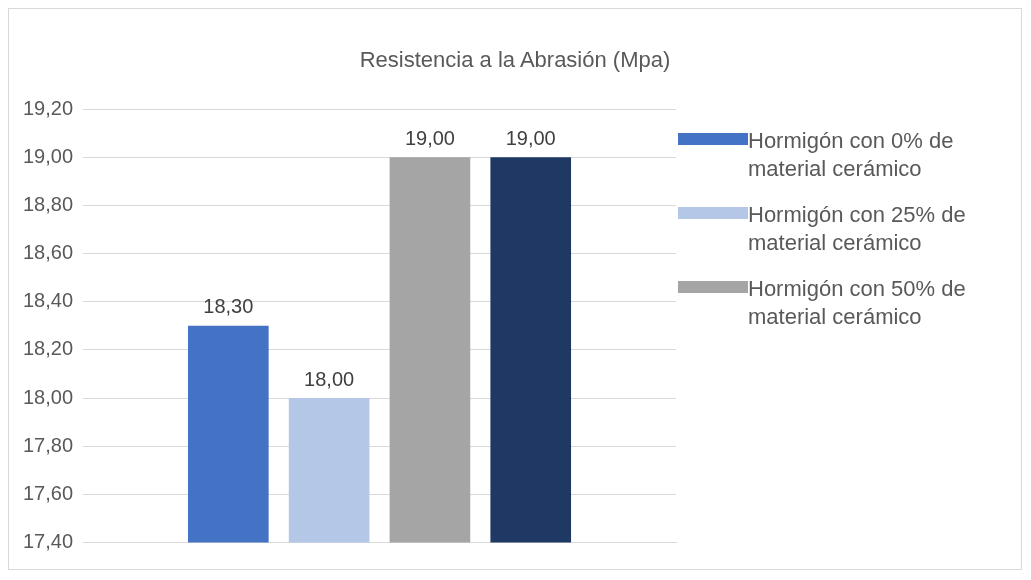 The height and width of the screenshot is (580, 1031). I want to click on y-tick-label: 18,60, so click(48, 252).